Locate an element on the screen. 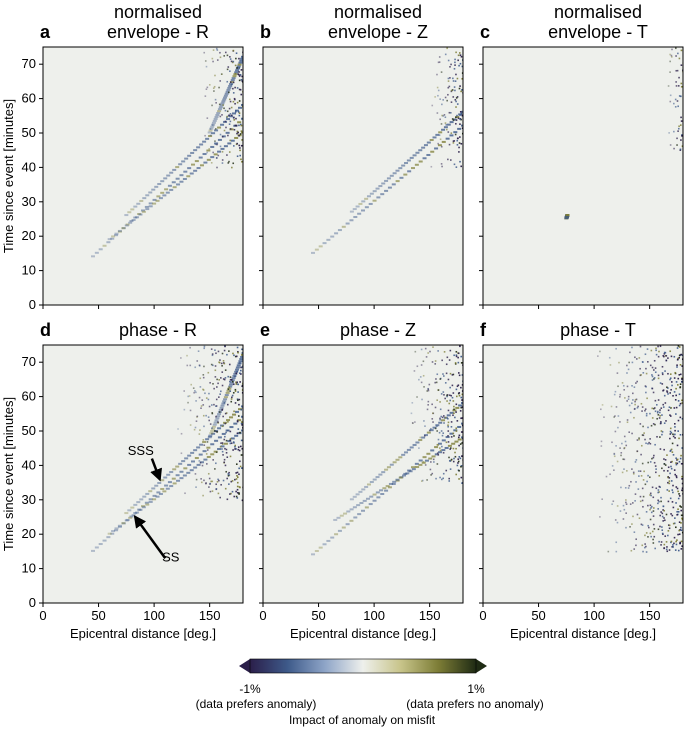  panel-label: a is located at coordinates (45, 32).